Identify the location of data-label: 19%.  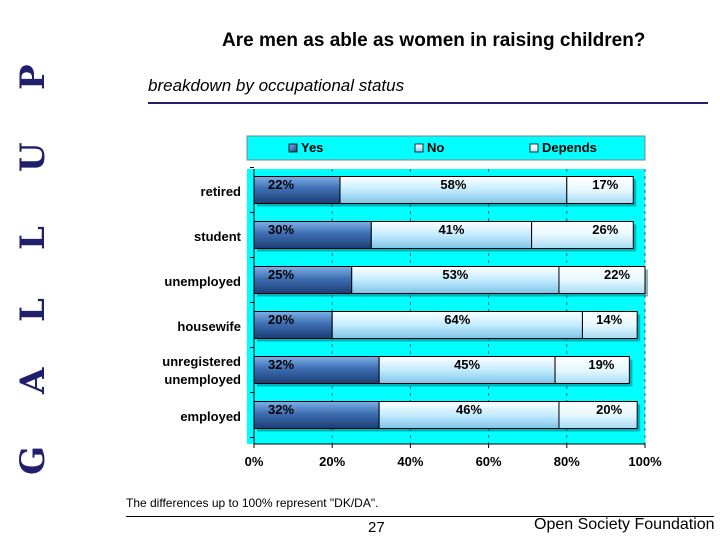
(601, 364).